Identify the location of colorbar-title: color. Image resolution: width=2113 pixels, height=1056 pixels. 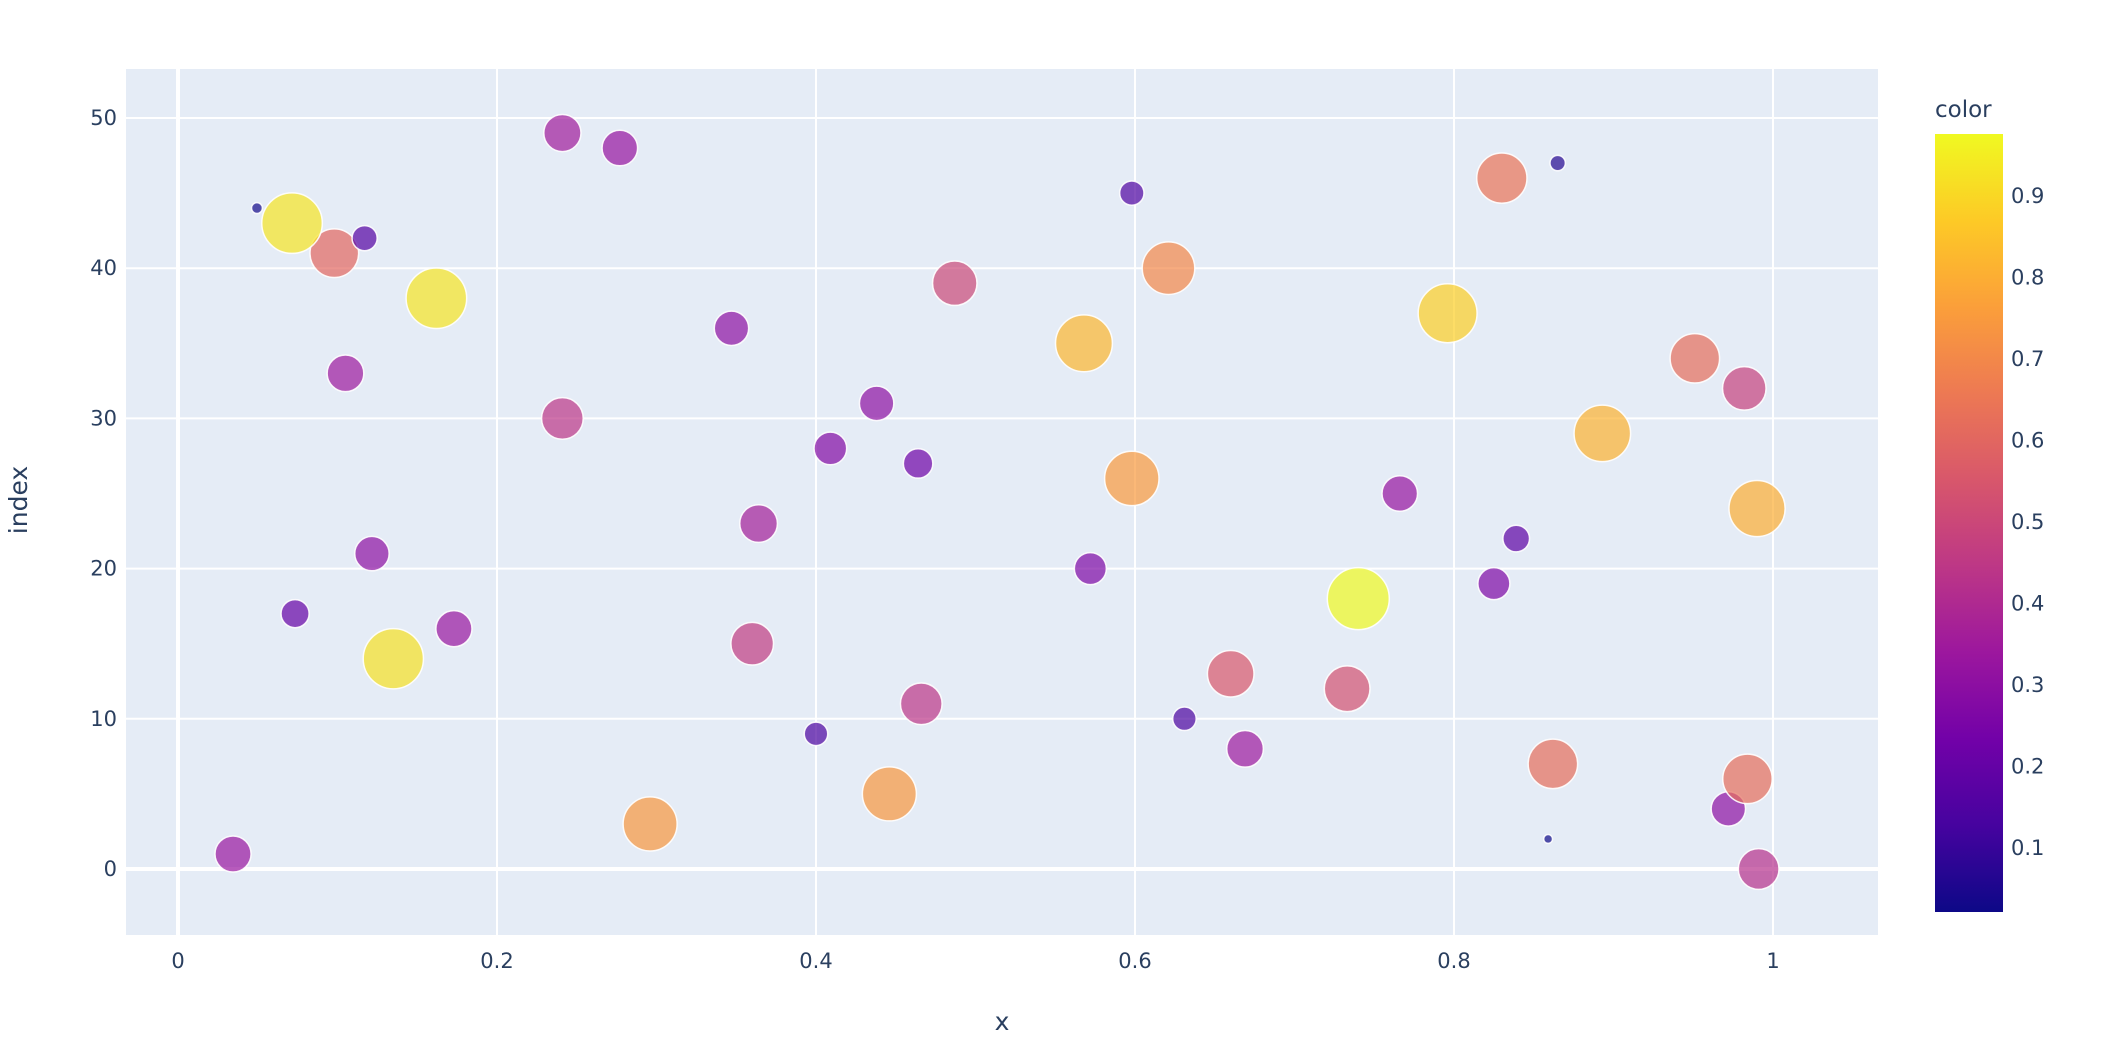
(1963, 110).